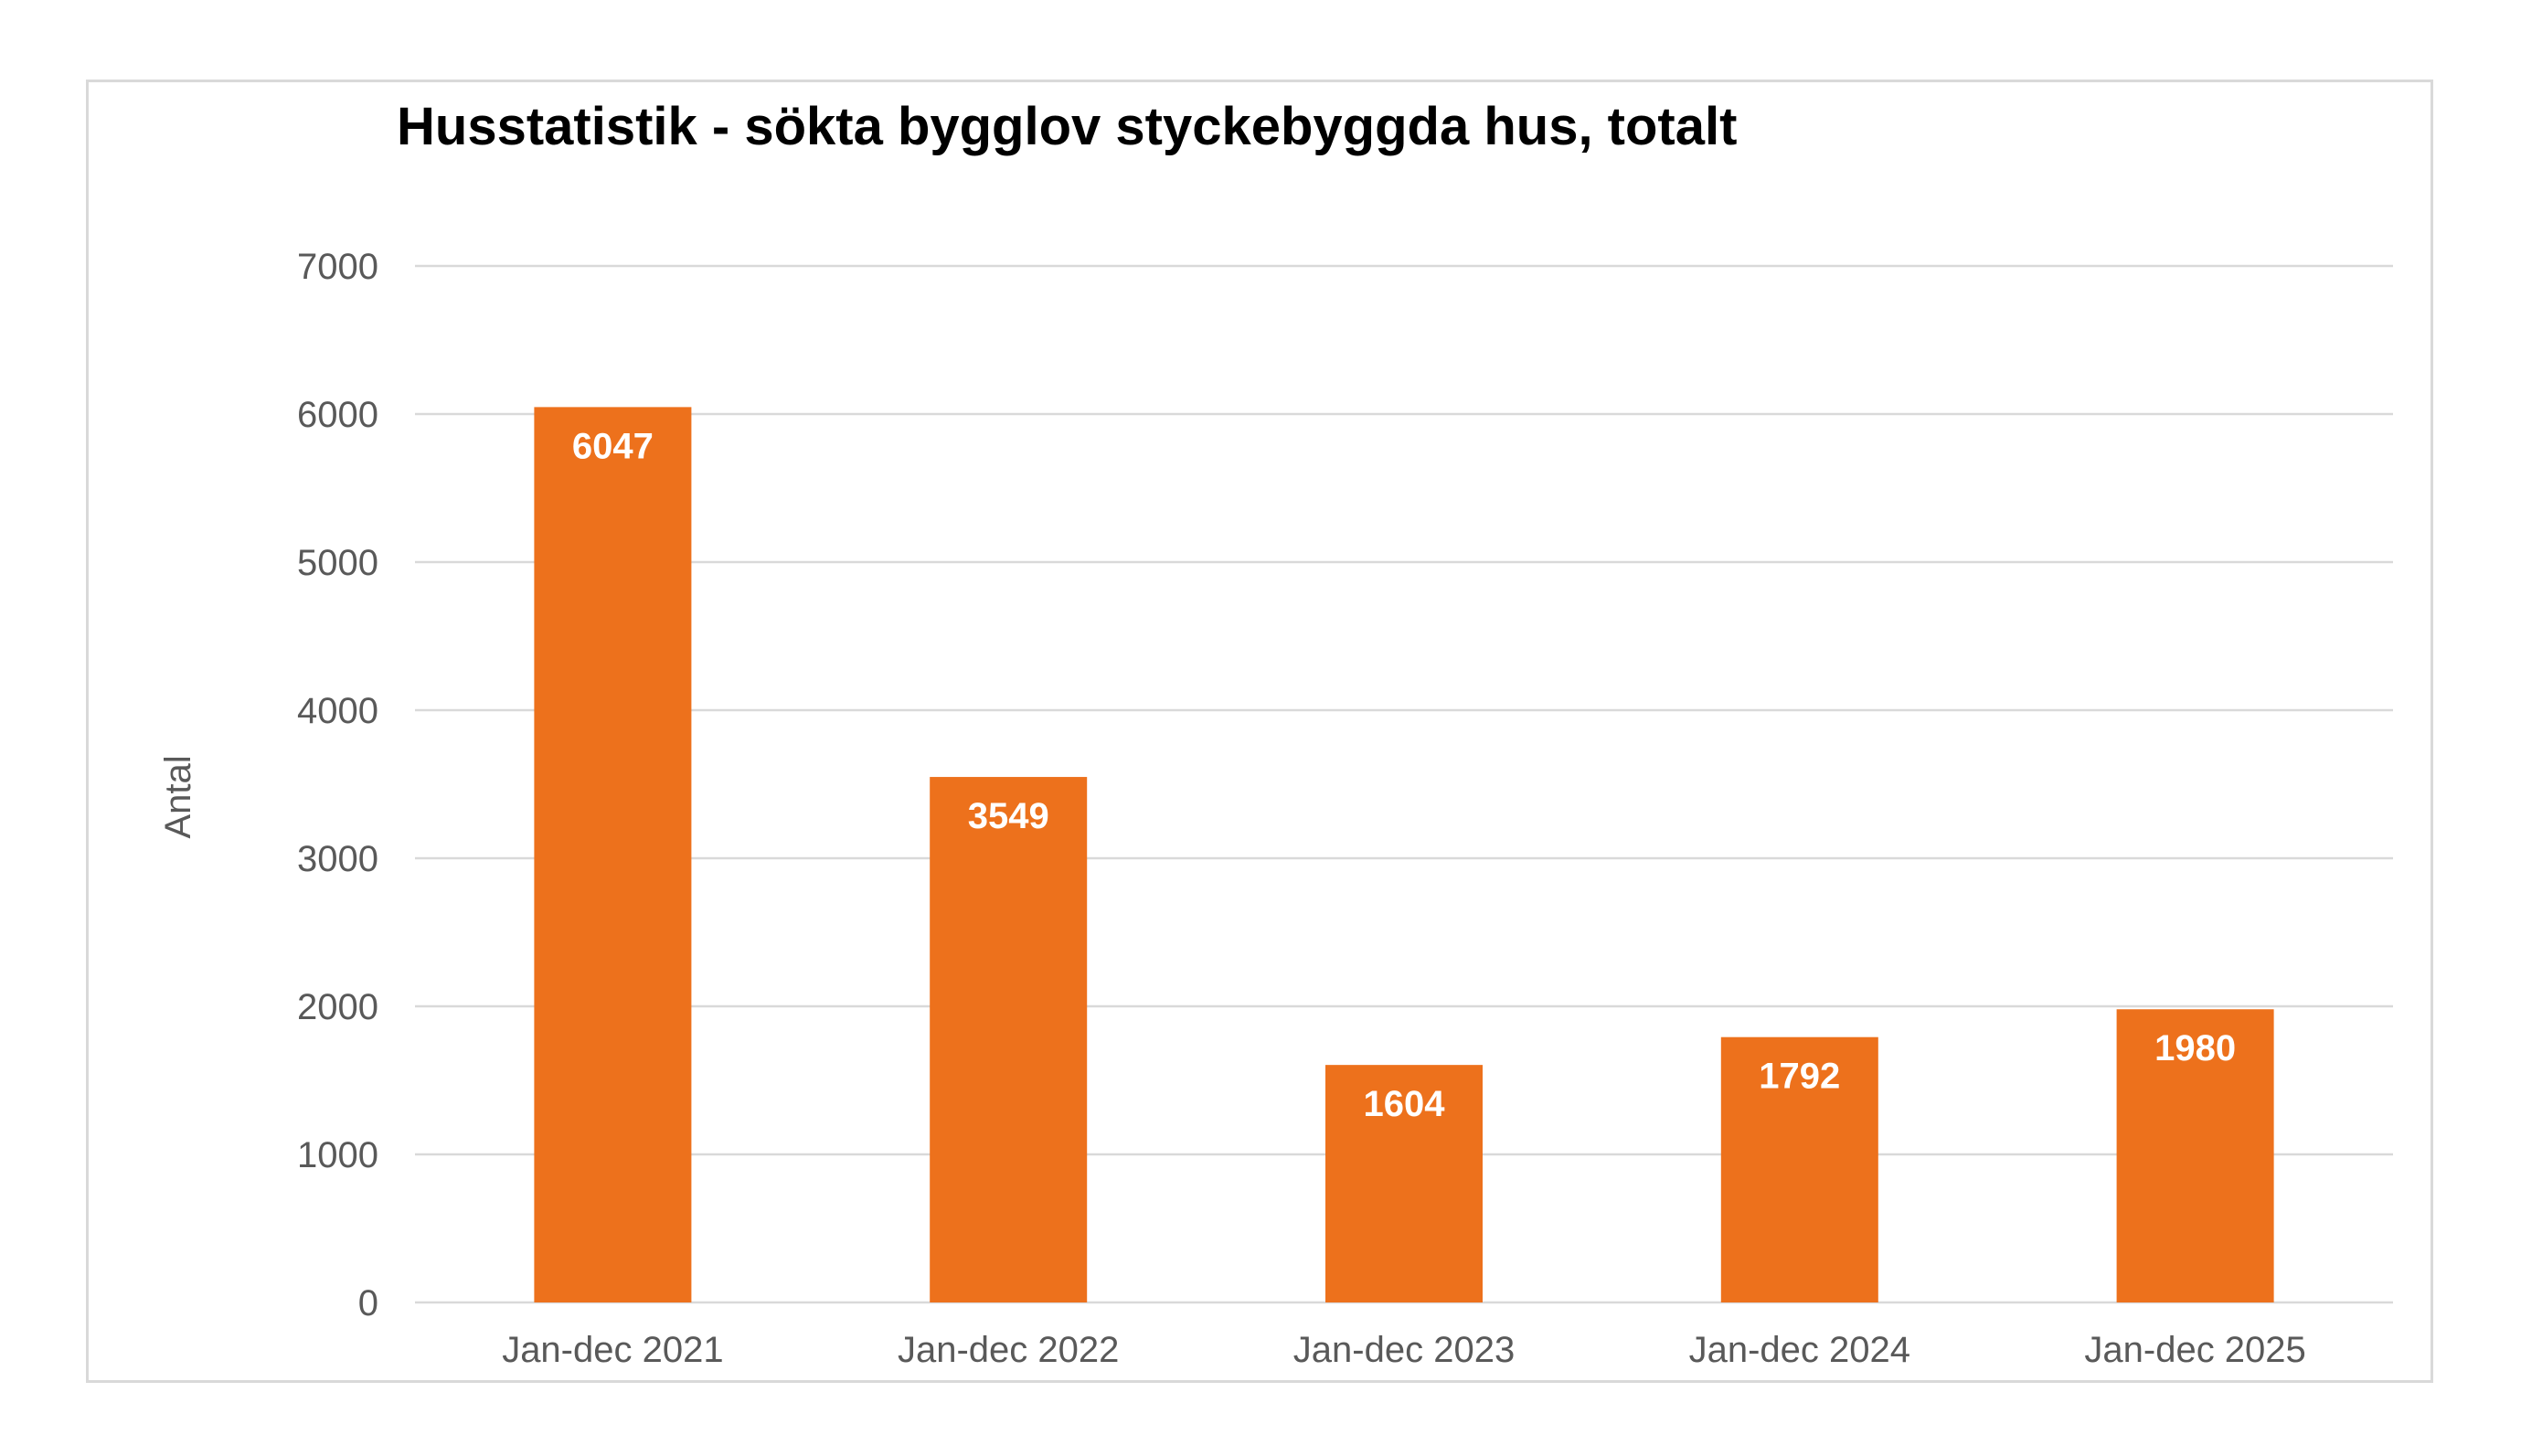 This screenshot has width=2521, height=1456. Describe the element at coordinates (338, 1007) in the screenshot. I see `y-tick-label: 2000` at that location.